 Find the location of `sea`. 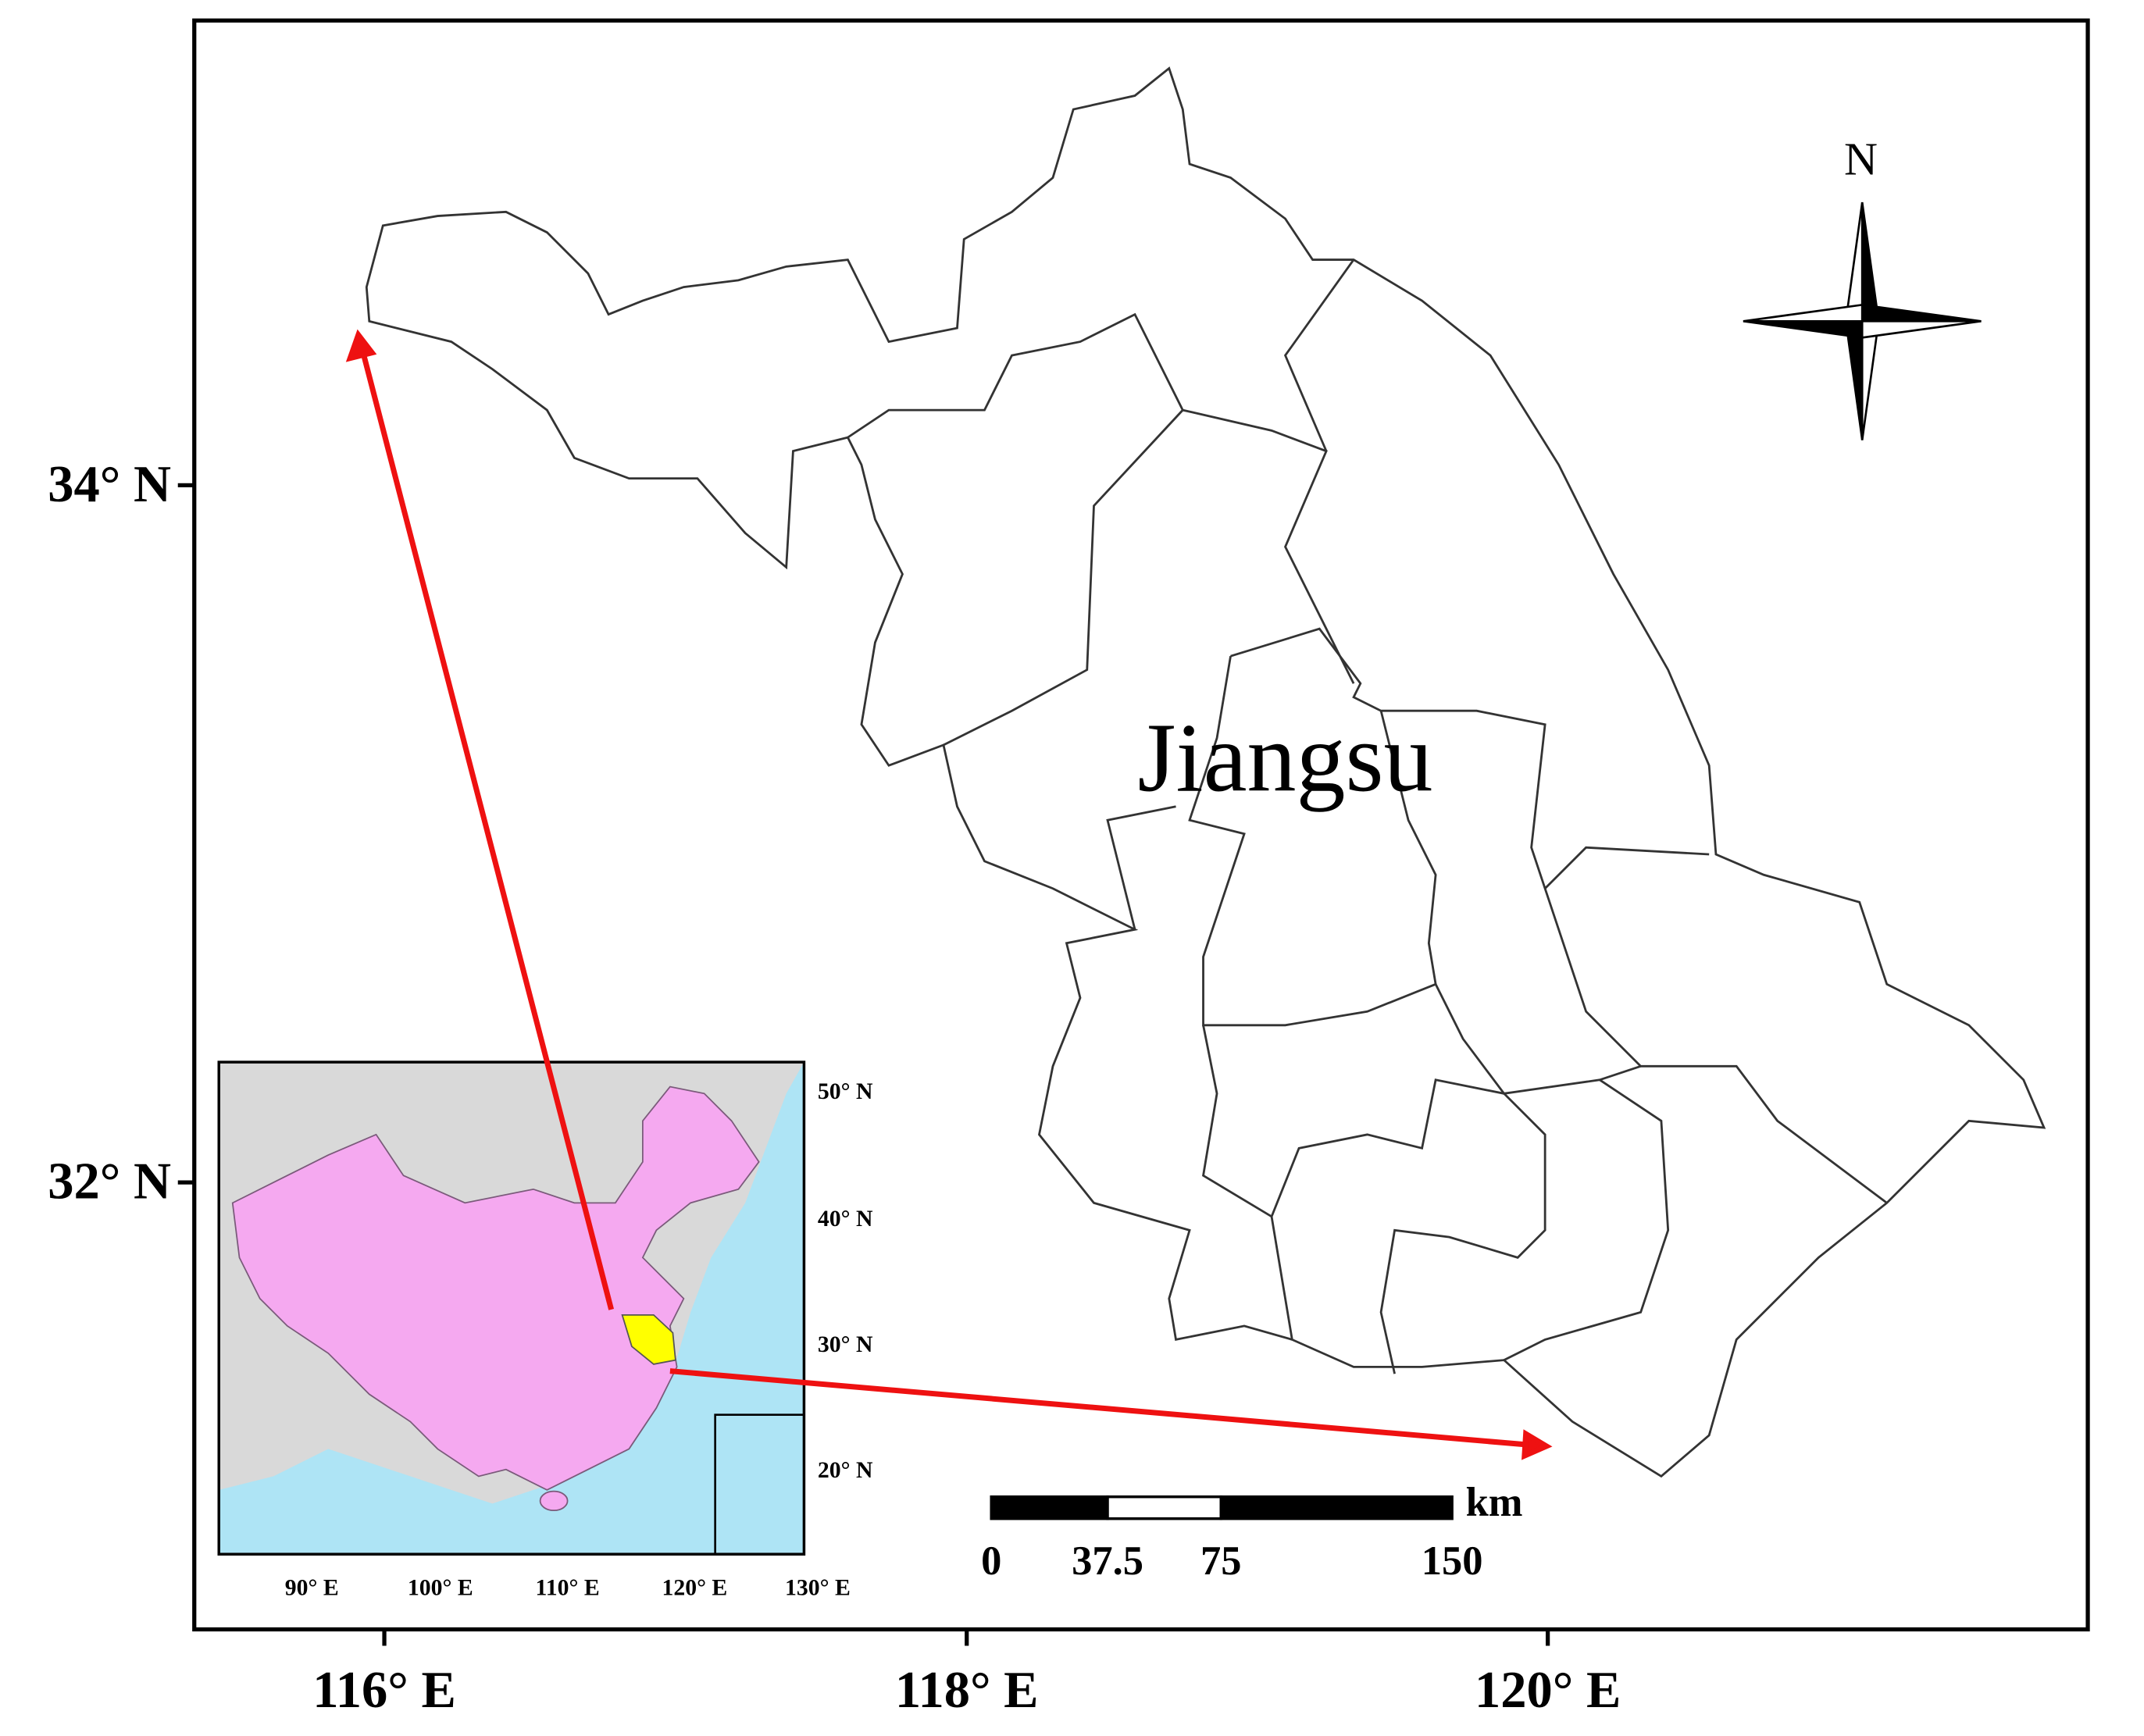

sea is located at coordinates (511, 1308).